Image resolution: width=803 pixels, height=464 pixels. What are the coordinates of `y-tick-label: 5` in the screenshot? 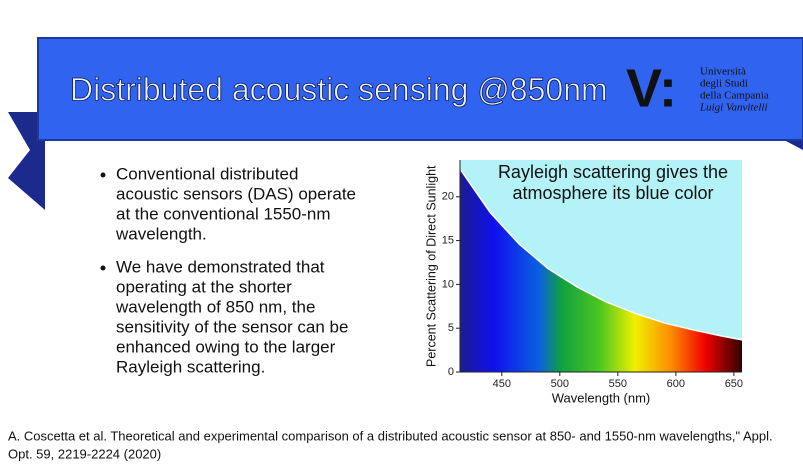 It's located at (451, 328).